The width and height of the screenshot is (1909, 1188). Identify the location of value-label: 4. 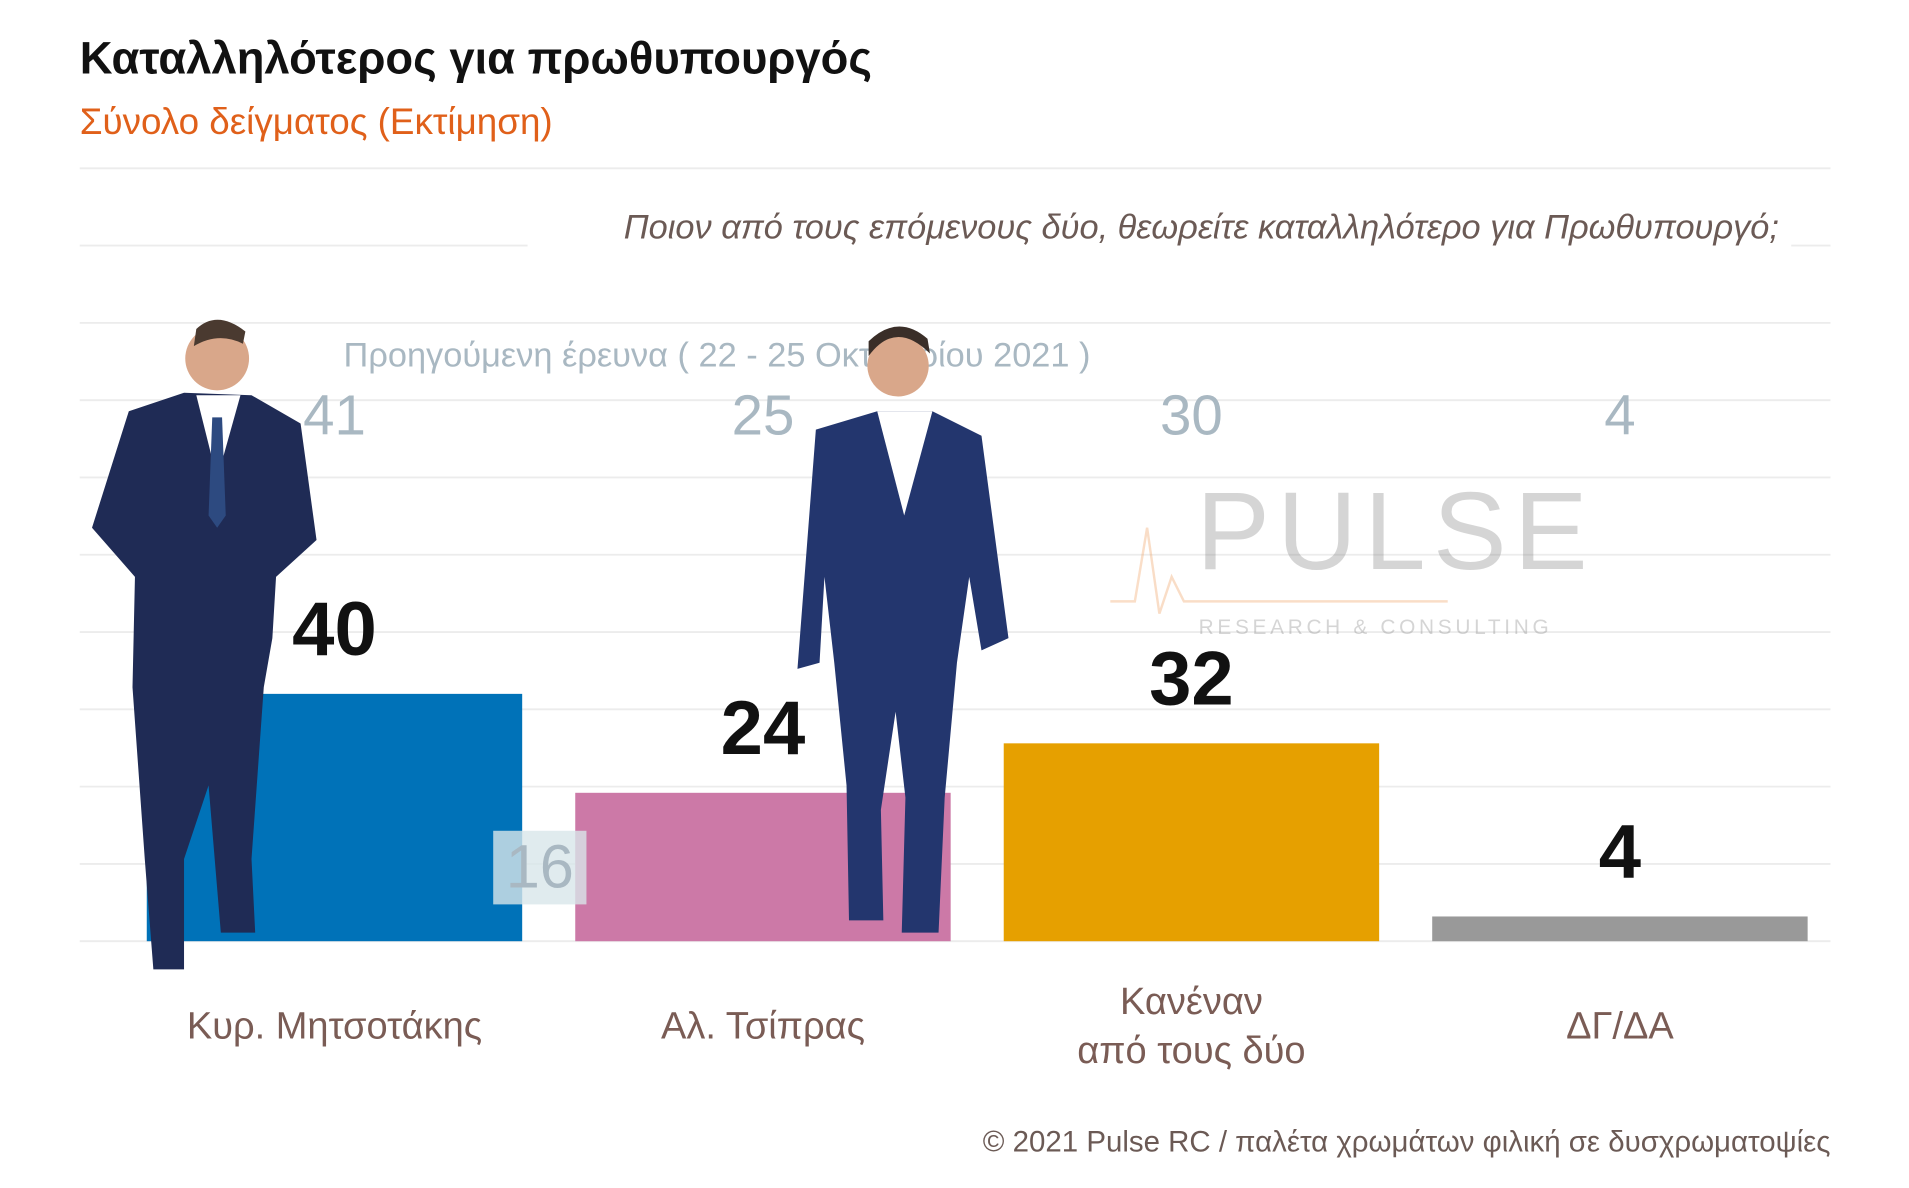
(1620, 852).